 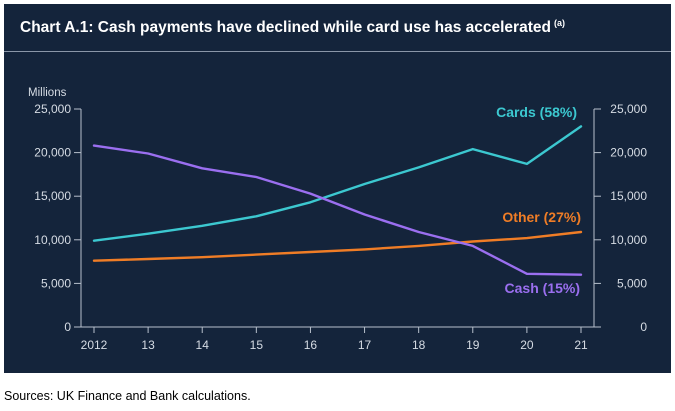 What do you see at coordinates (632, 283) in the screenshot?
I see `y-tick-label-right: 5,000` at bounding box center [632, 283].